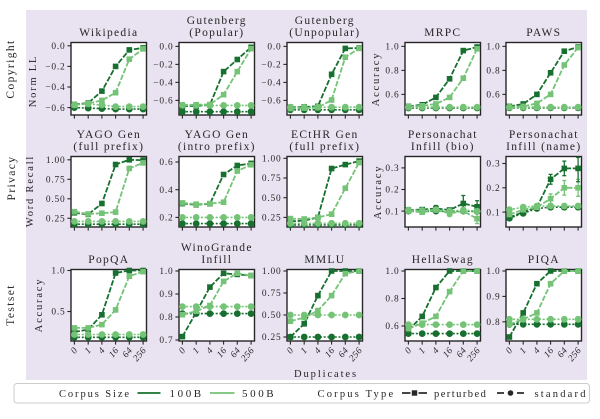  Describe the element at coordinates (217, 147) in the screenshot. I see `svg-text: (intro prefix)` at that location.